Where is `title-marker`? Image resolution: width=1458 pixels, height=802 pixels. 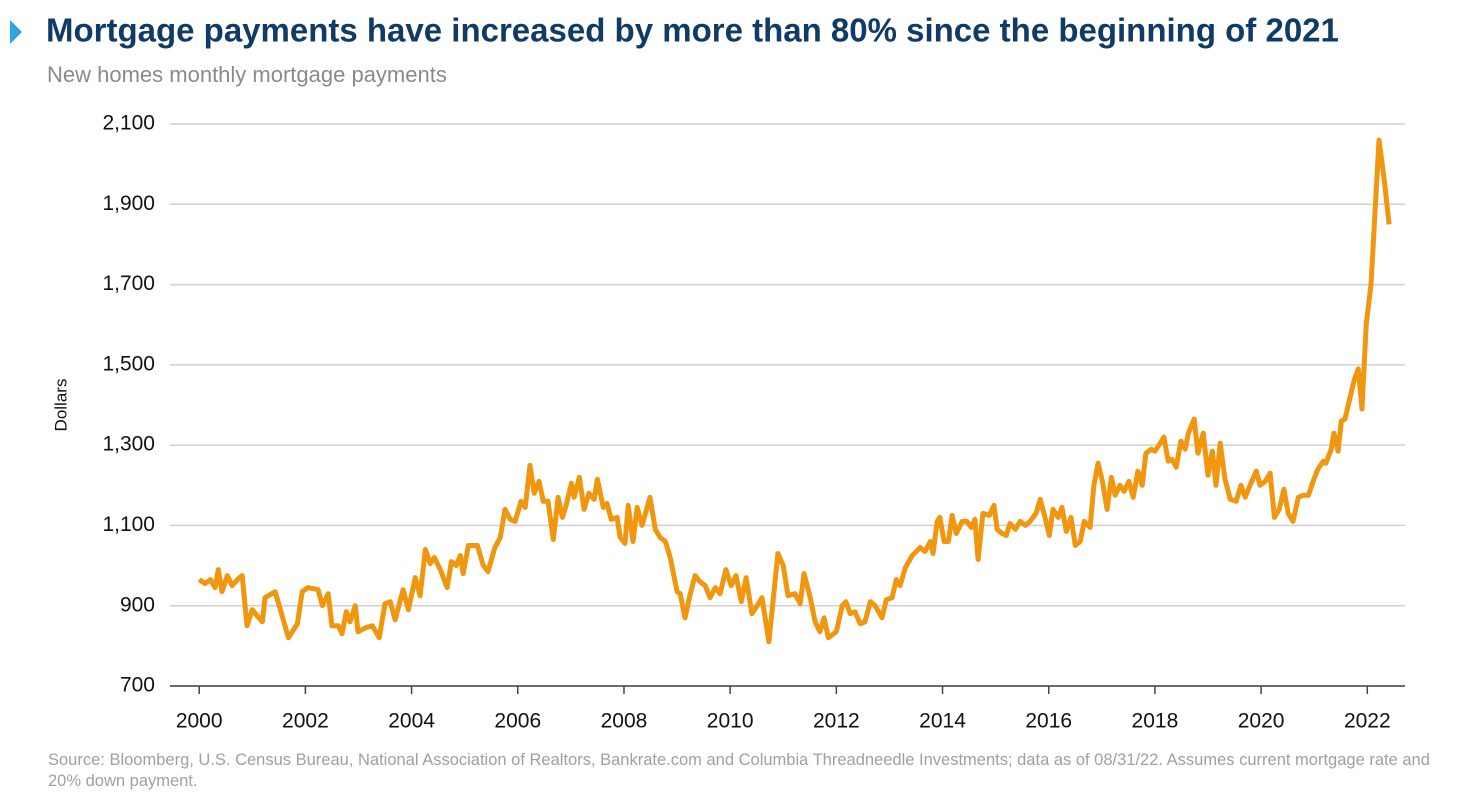
title-marker is located at coordinates (16, 32).